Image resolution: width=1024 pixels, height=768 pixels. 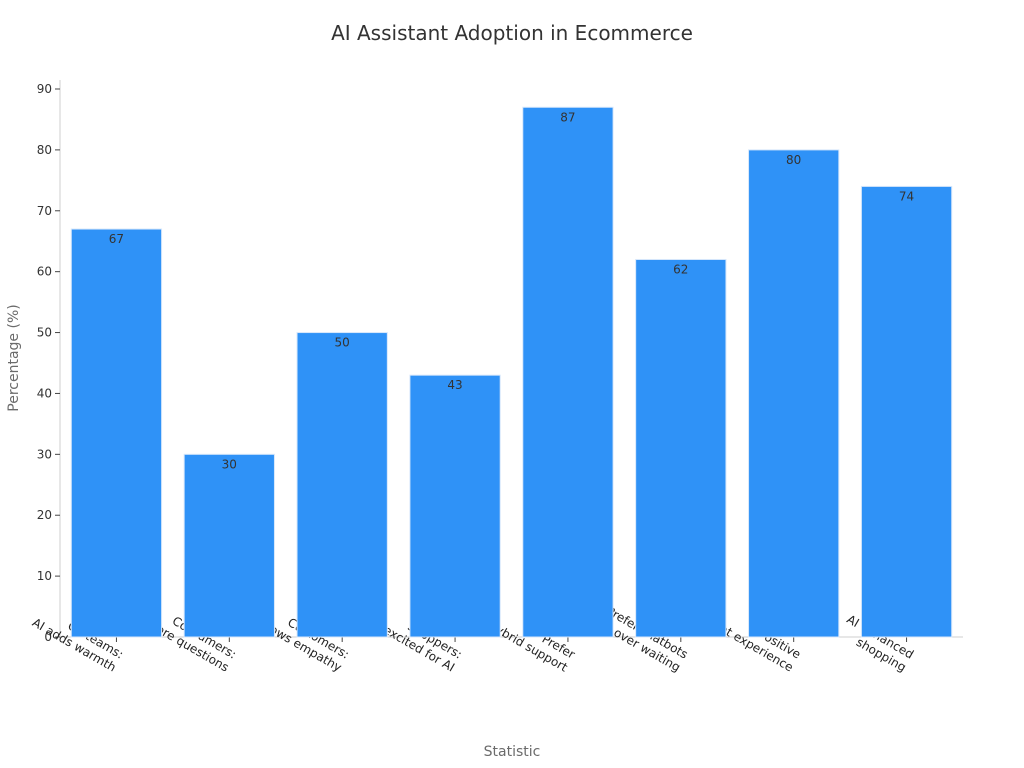 I want to click on y-tick-label: 80, so click(x=44, y=150).